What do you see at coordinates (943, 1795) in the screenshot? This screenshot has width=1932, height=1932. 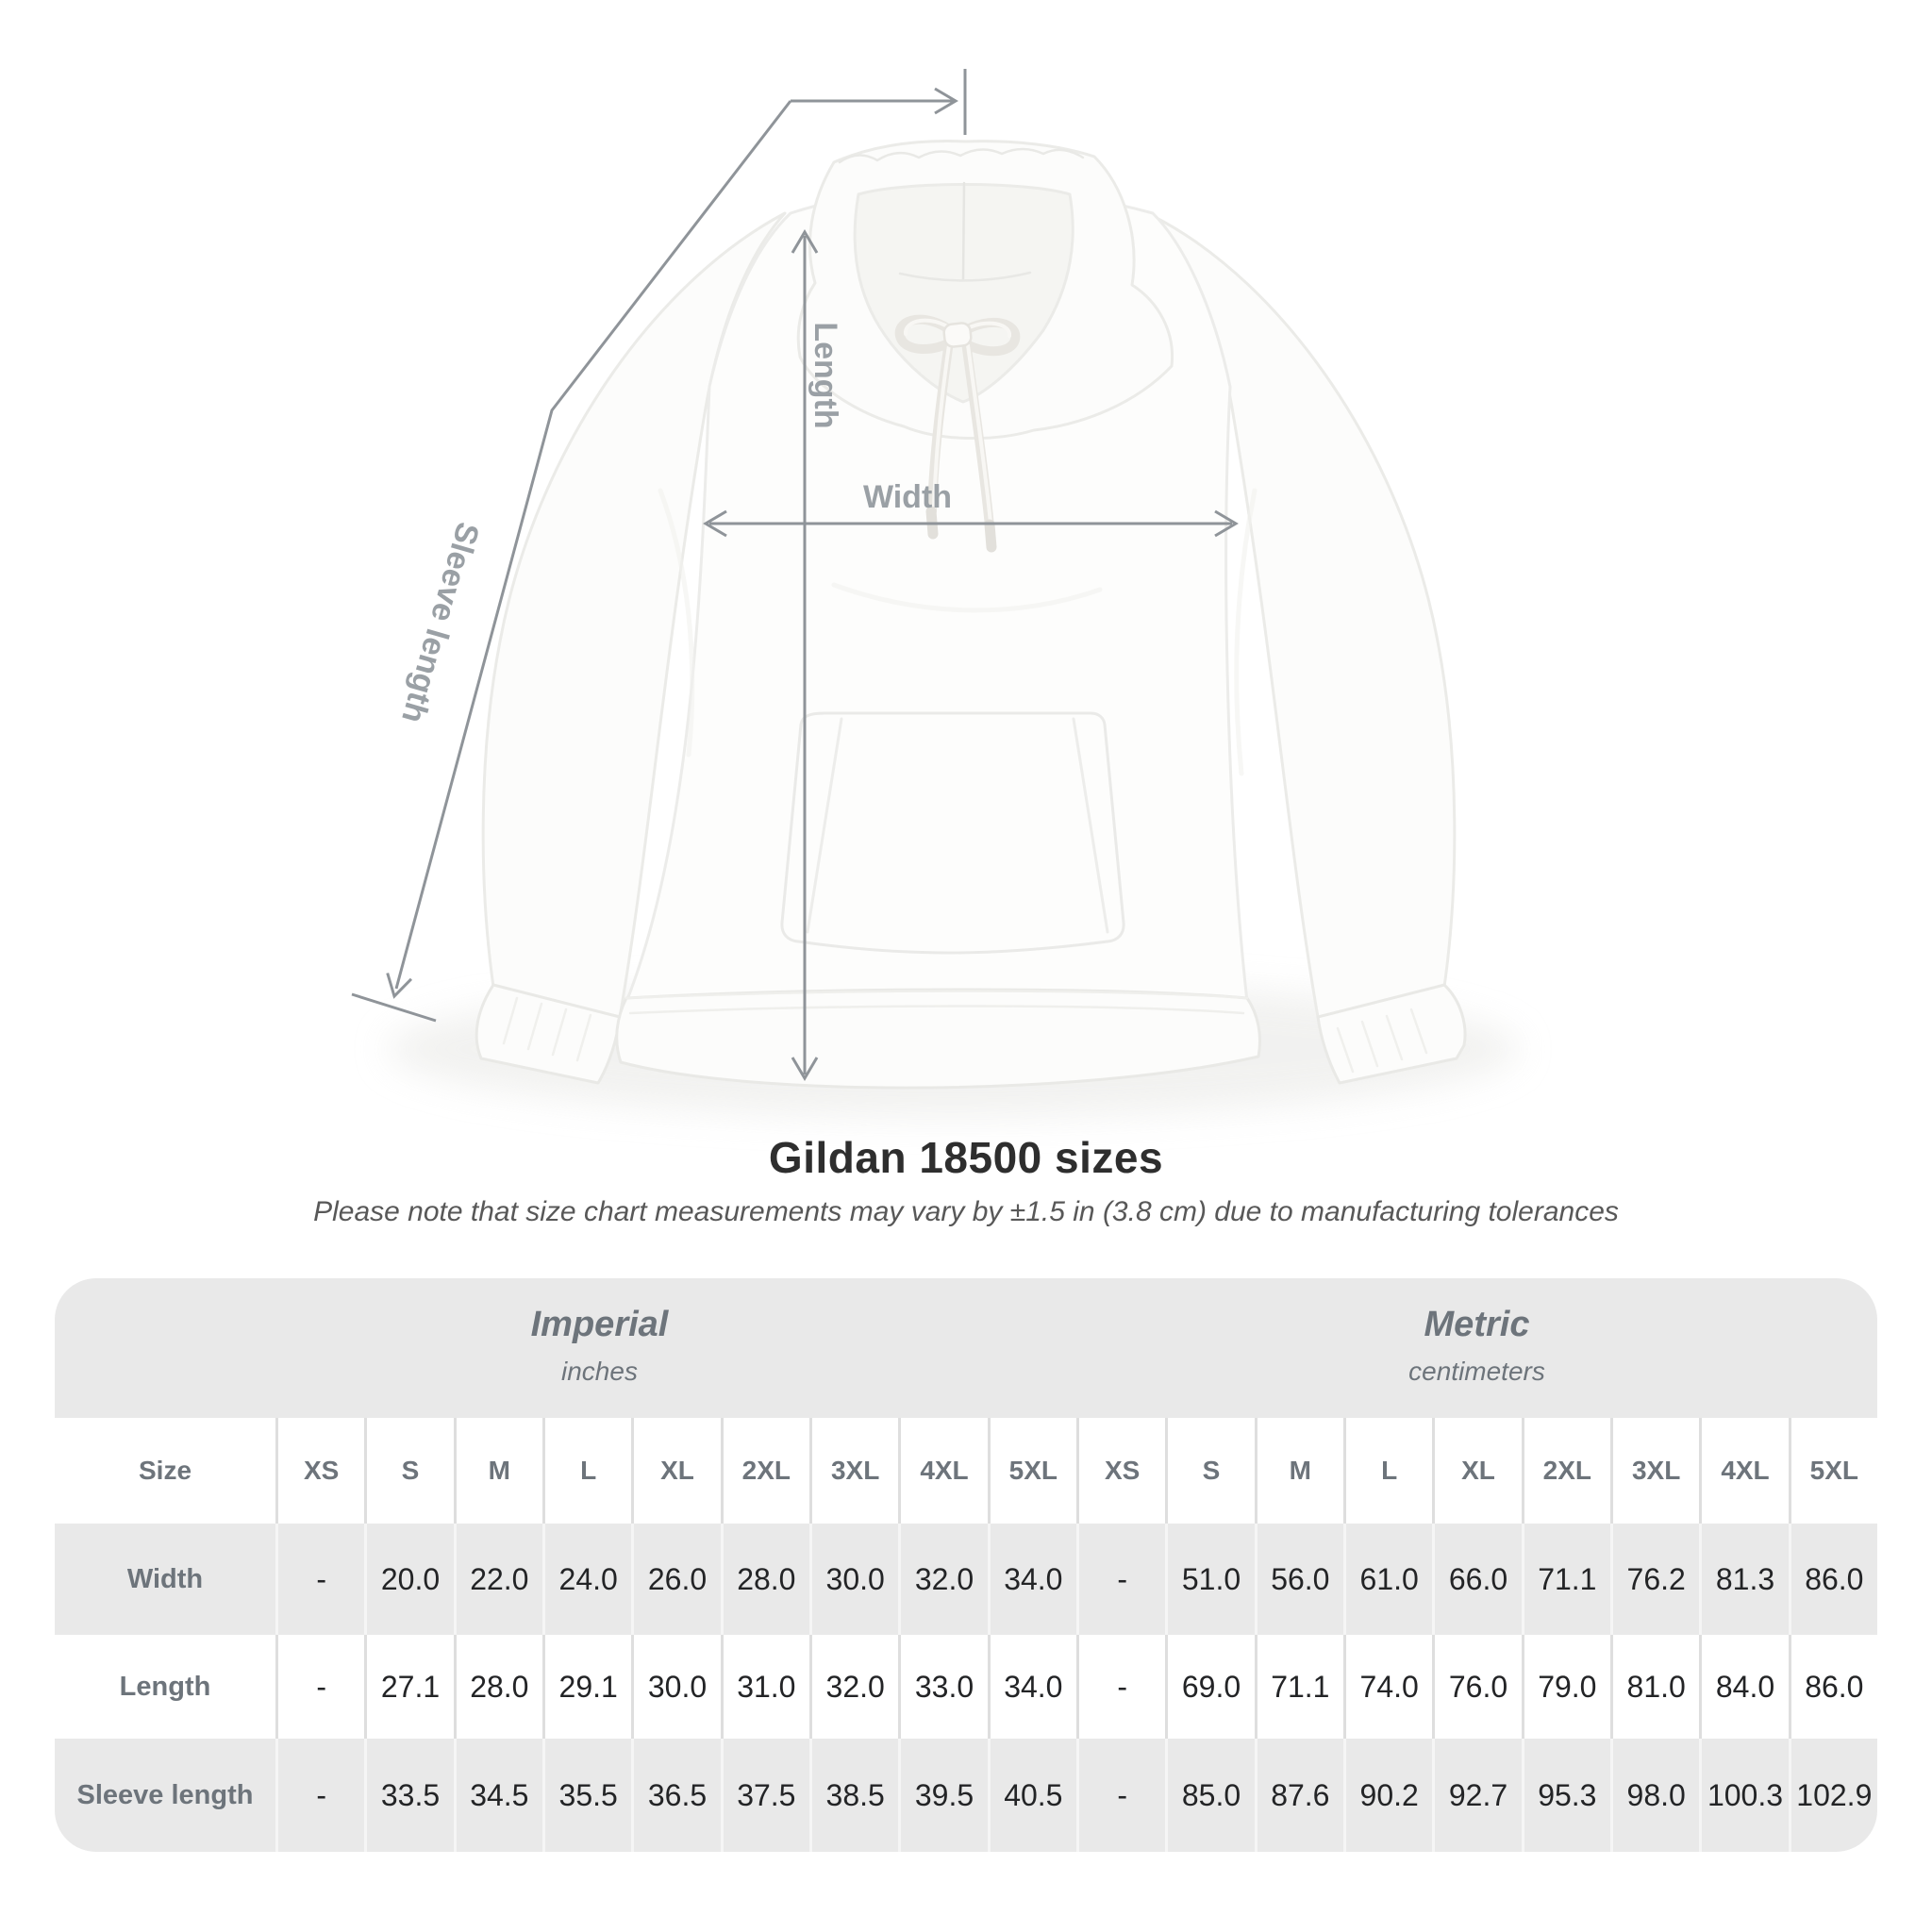 I see `sleeve-imperial-4xl: 39.5` at bounding box center [943, 1795].